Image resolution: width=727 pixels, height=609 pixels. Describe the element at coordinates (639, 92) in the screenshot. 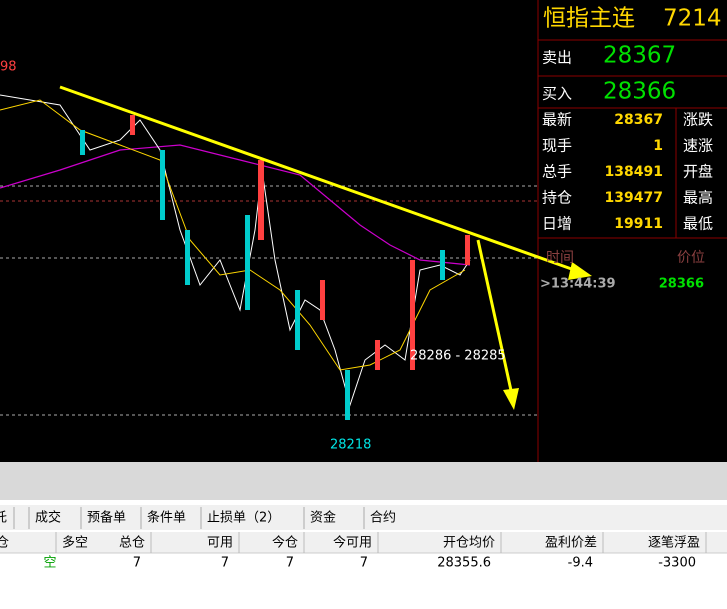

I see `buy-price: 28366` at that location.